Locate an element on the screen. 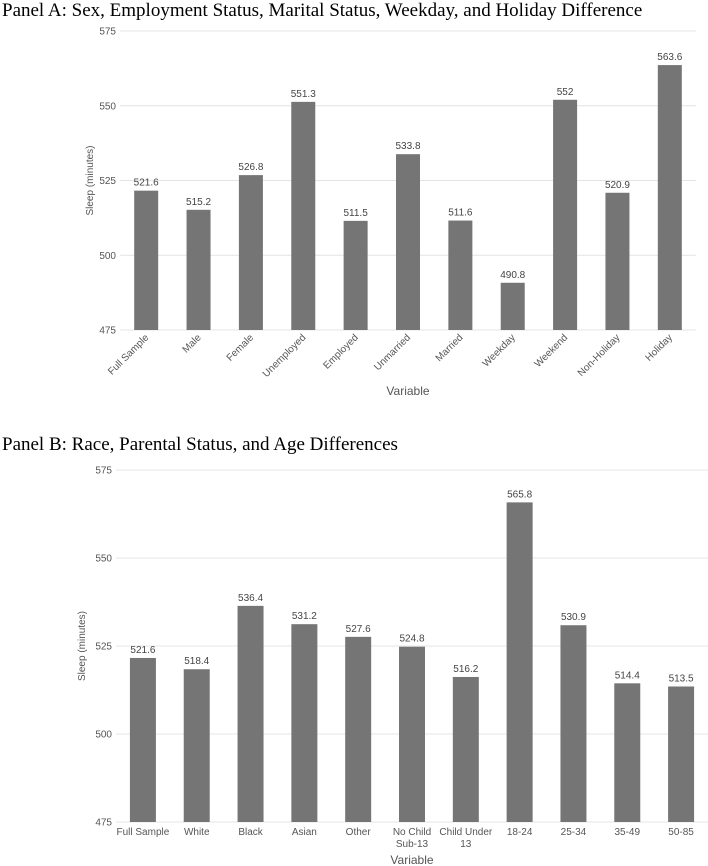 This screenshot has height=866, width=708. value-label: 511.5 is located at coordinates (355, 213).